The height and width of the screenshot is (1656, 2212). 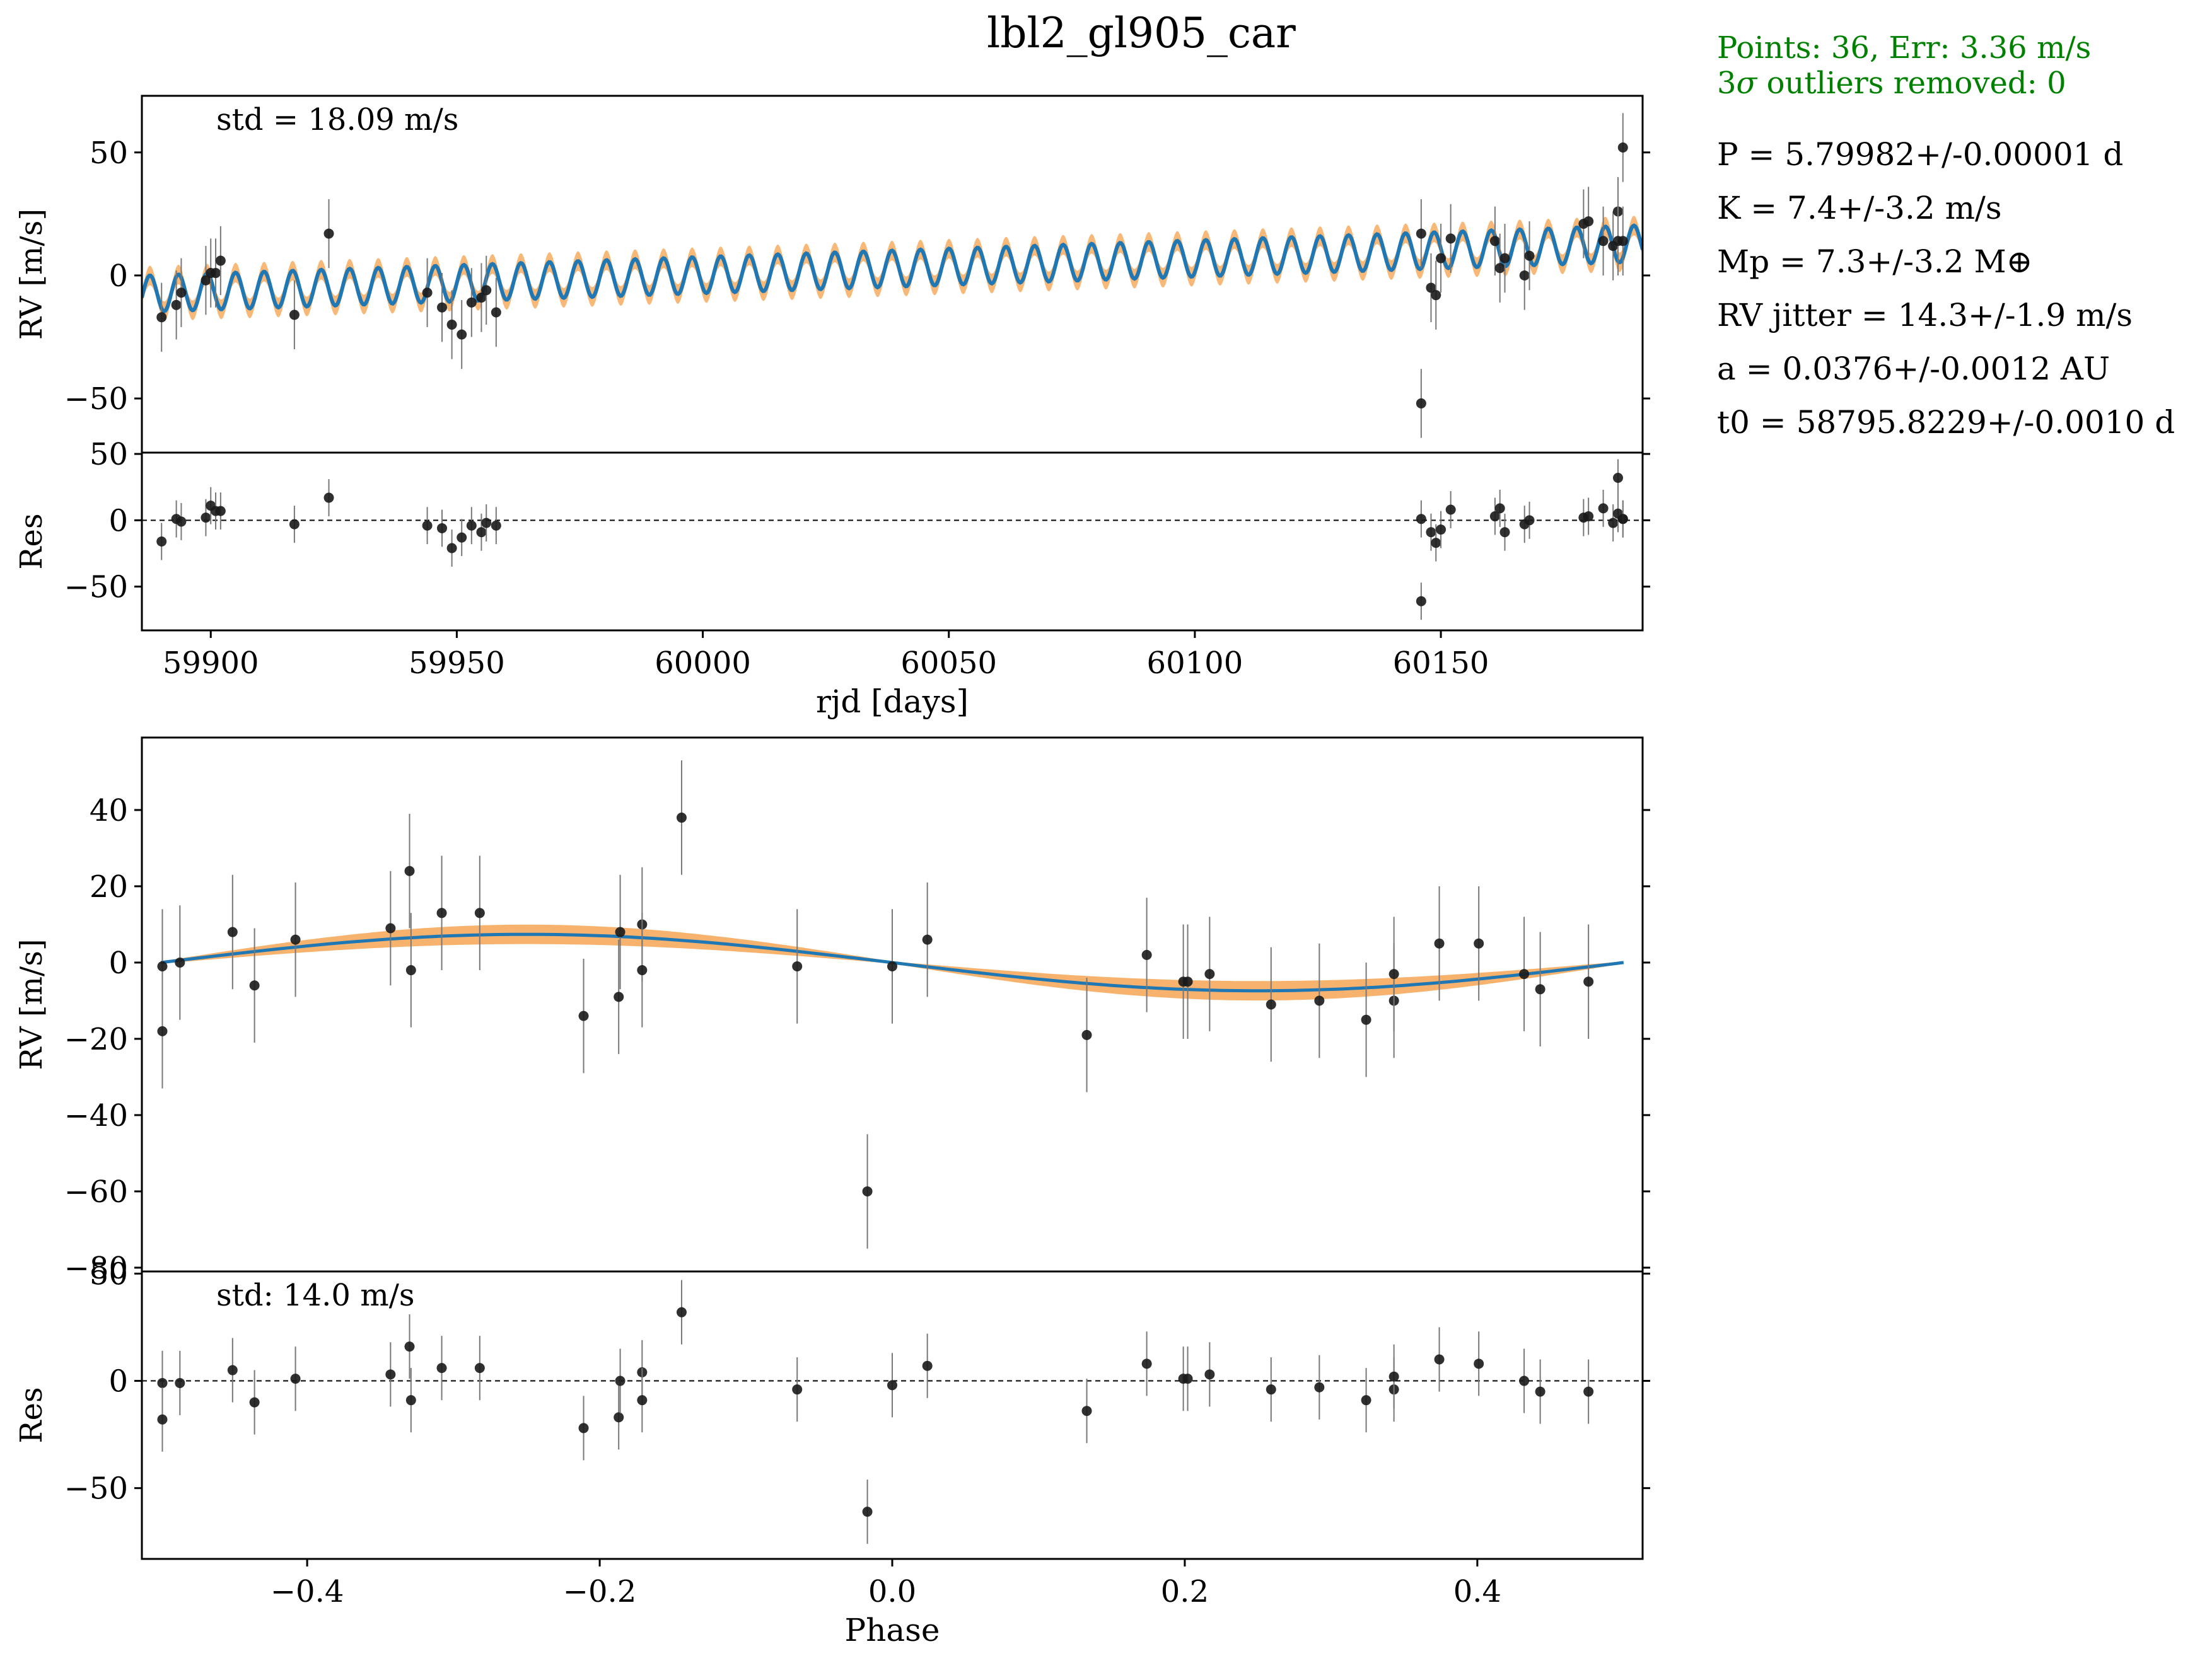 What do you see at coordinates (703, 663) in the screenshot?
I see `x-tick-label: 60000` at bounding box center [703, 663].